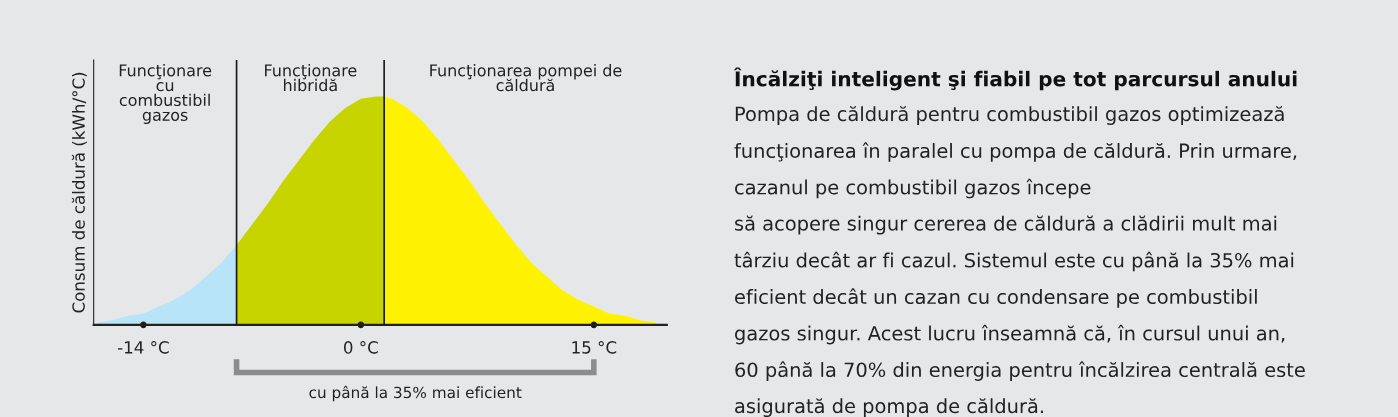  Describe the element at coordinates (594, 347) in the screenshot. I see `x-tick-label: 15 °C` at that location.